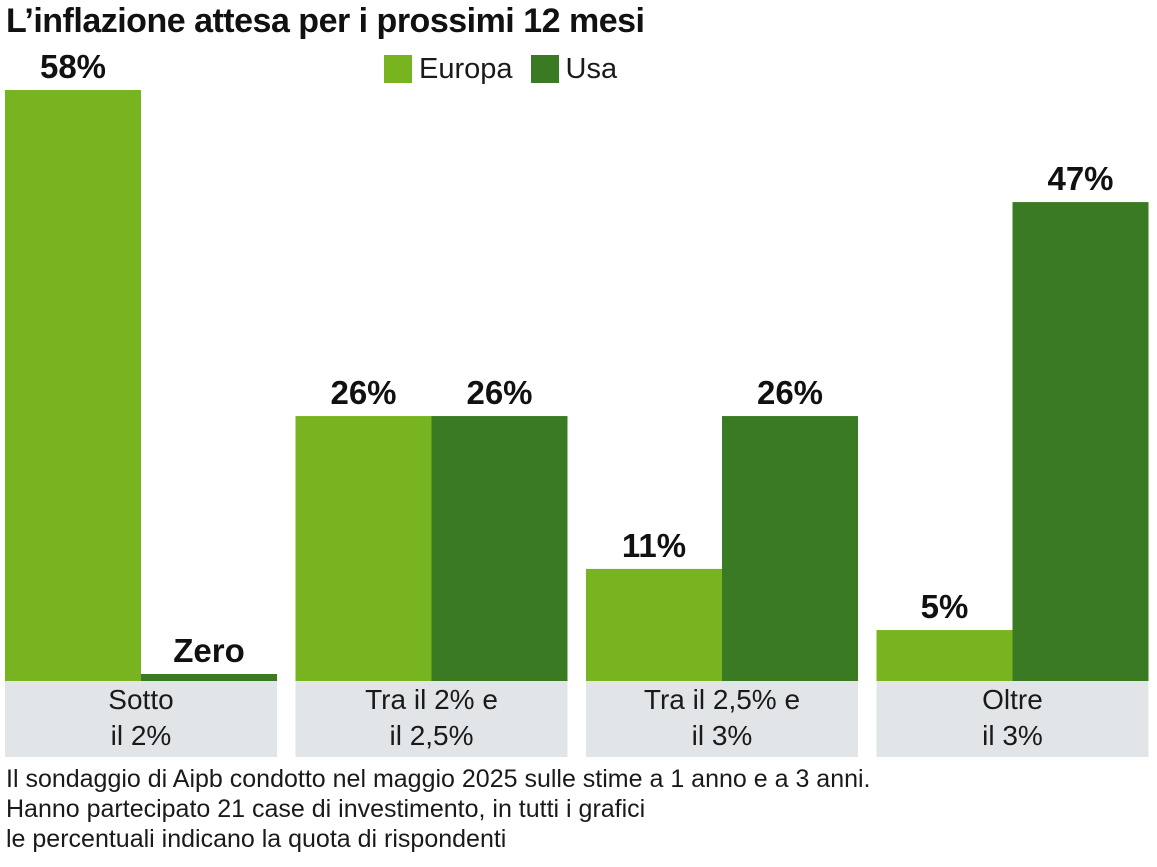  What do you see at coordinates (209, 650) in the screenshot?
I see `data-label: Zero` at bounding box center [209, 650].